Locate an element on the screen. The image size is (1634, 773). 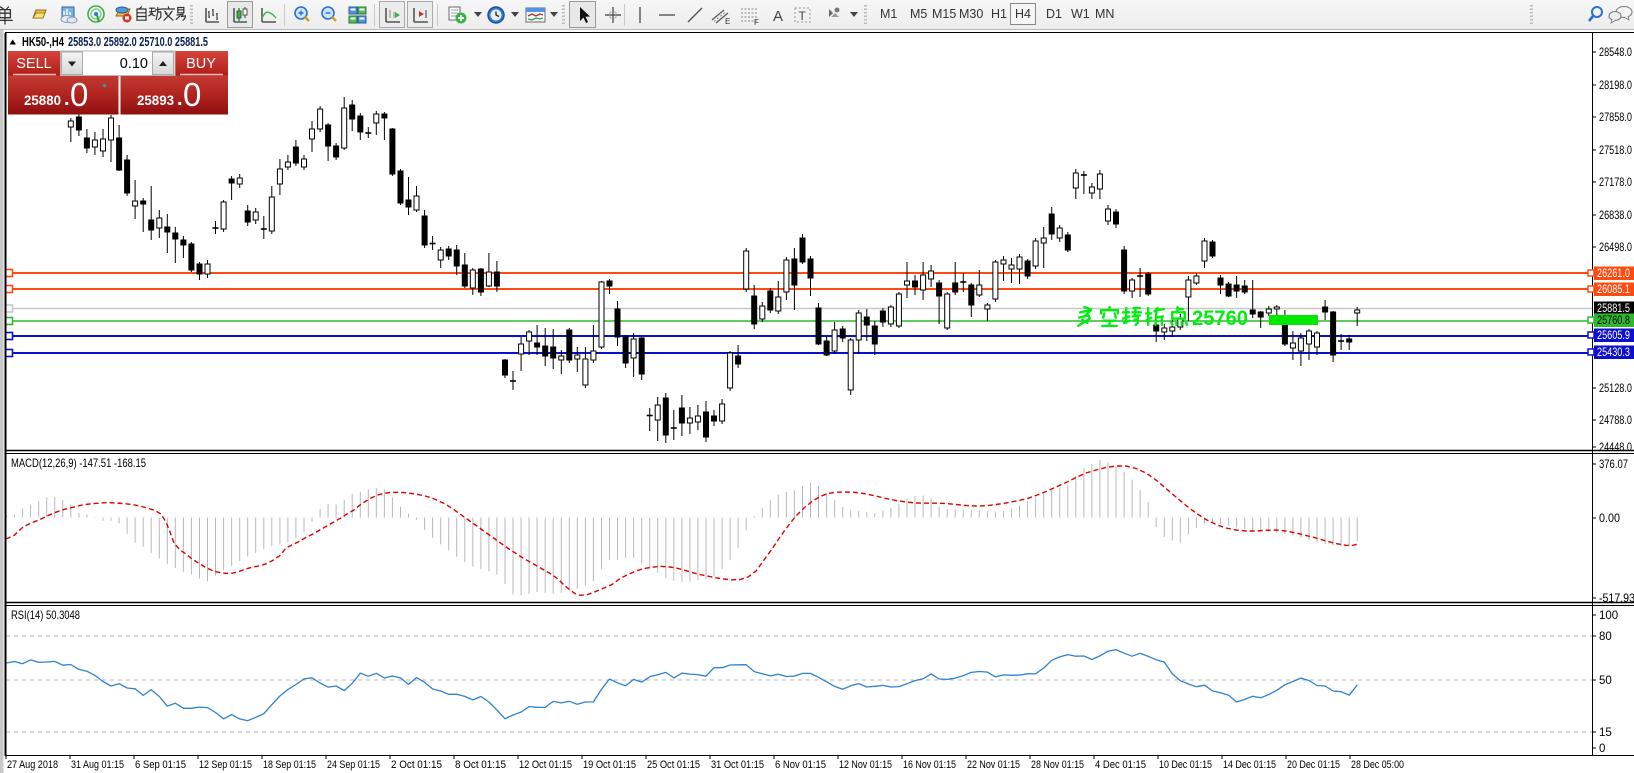
svg-text: 50 is located at coordinates (1605, 681).